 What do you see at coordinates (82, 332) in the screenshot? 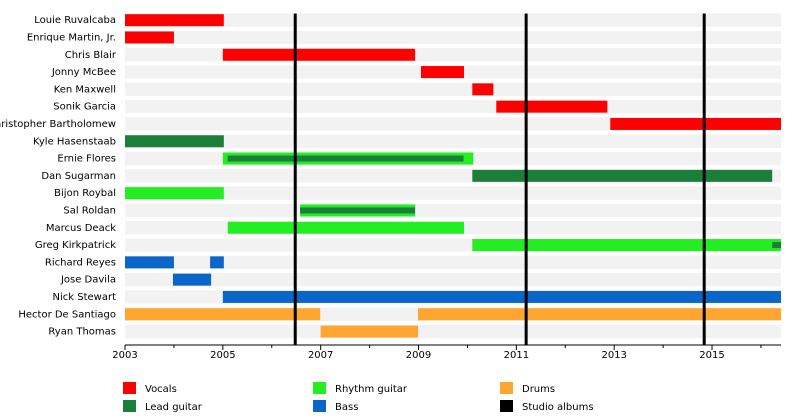
I see `row-label: Ryan Thomas` at bounding box center [82, 332].